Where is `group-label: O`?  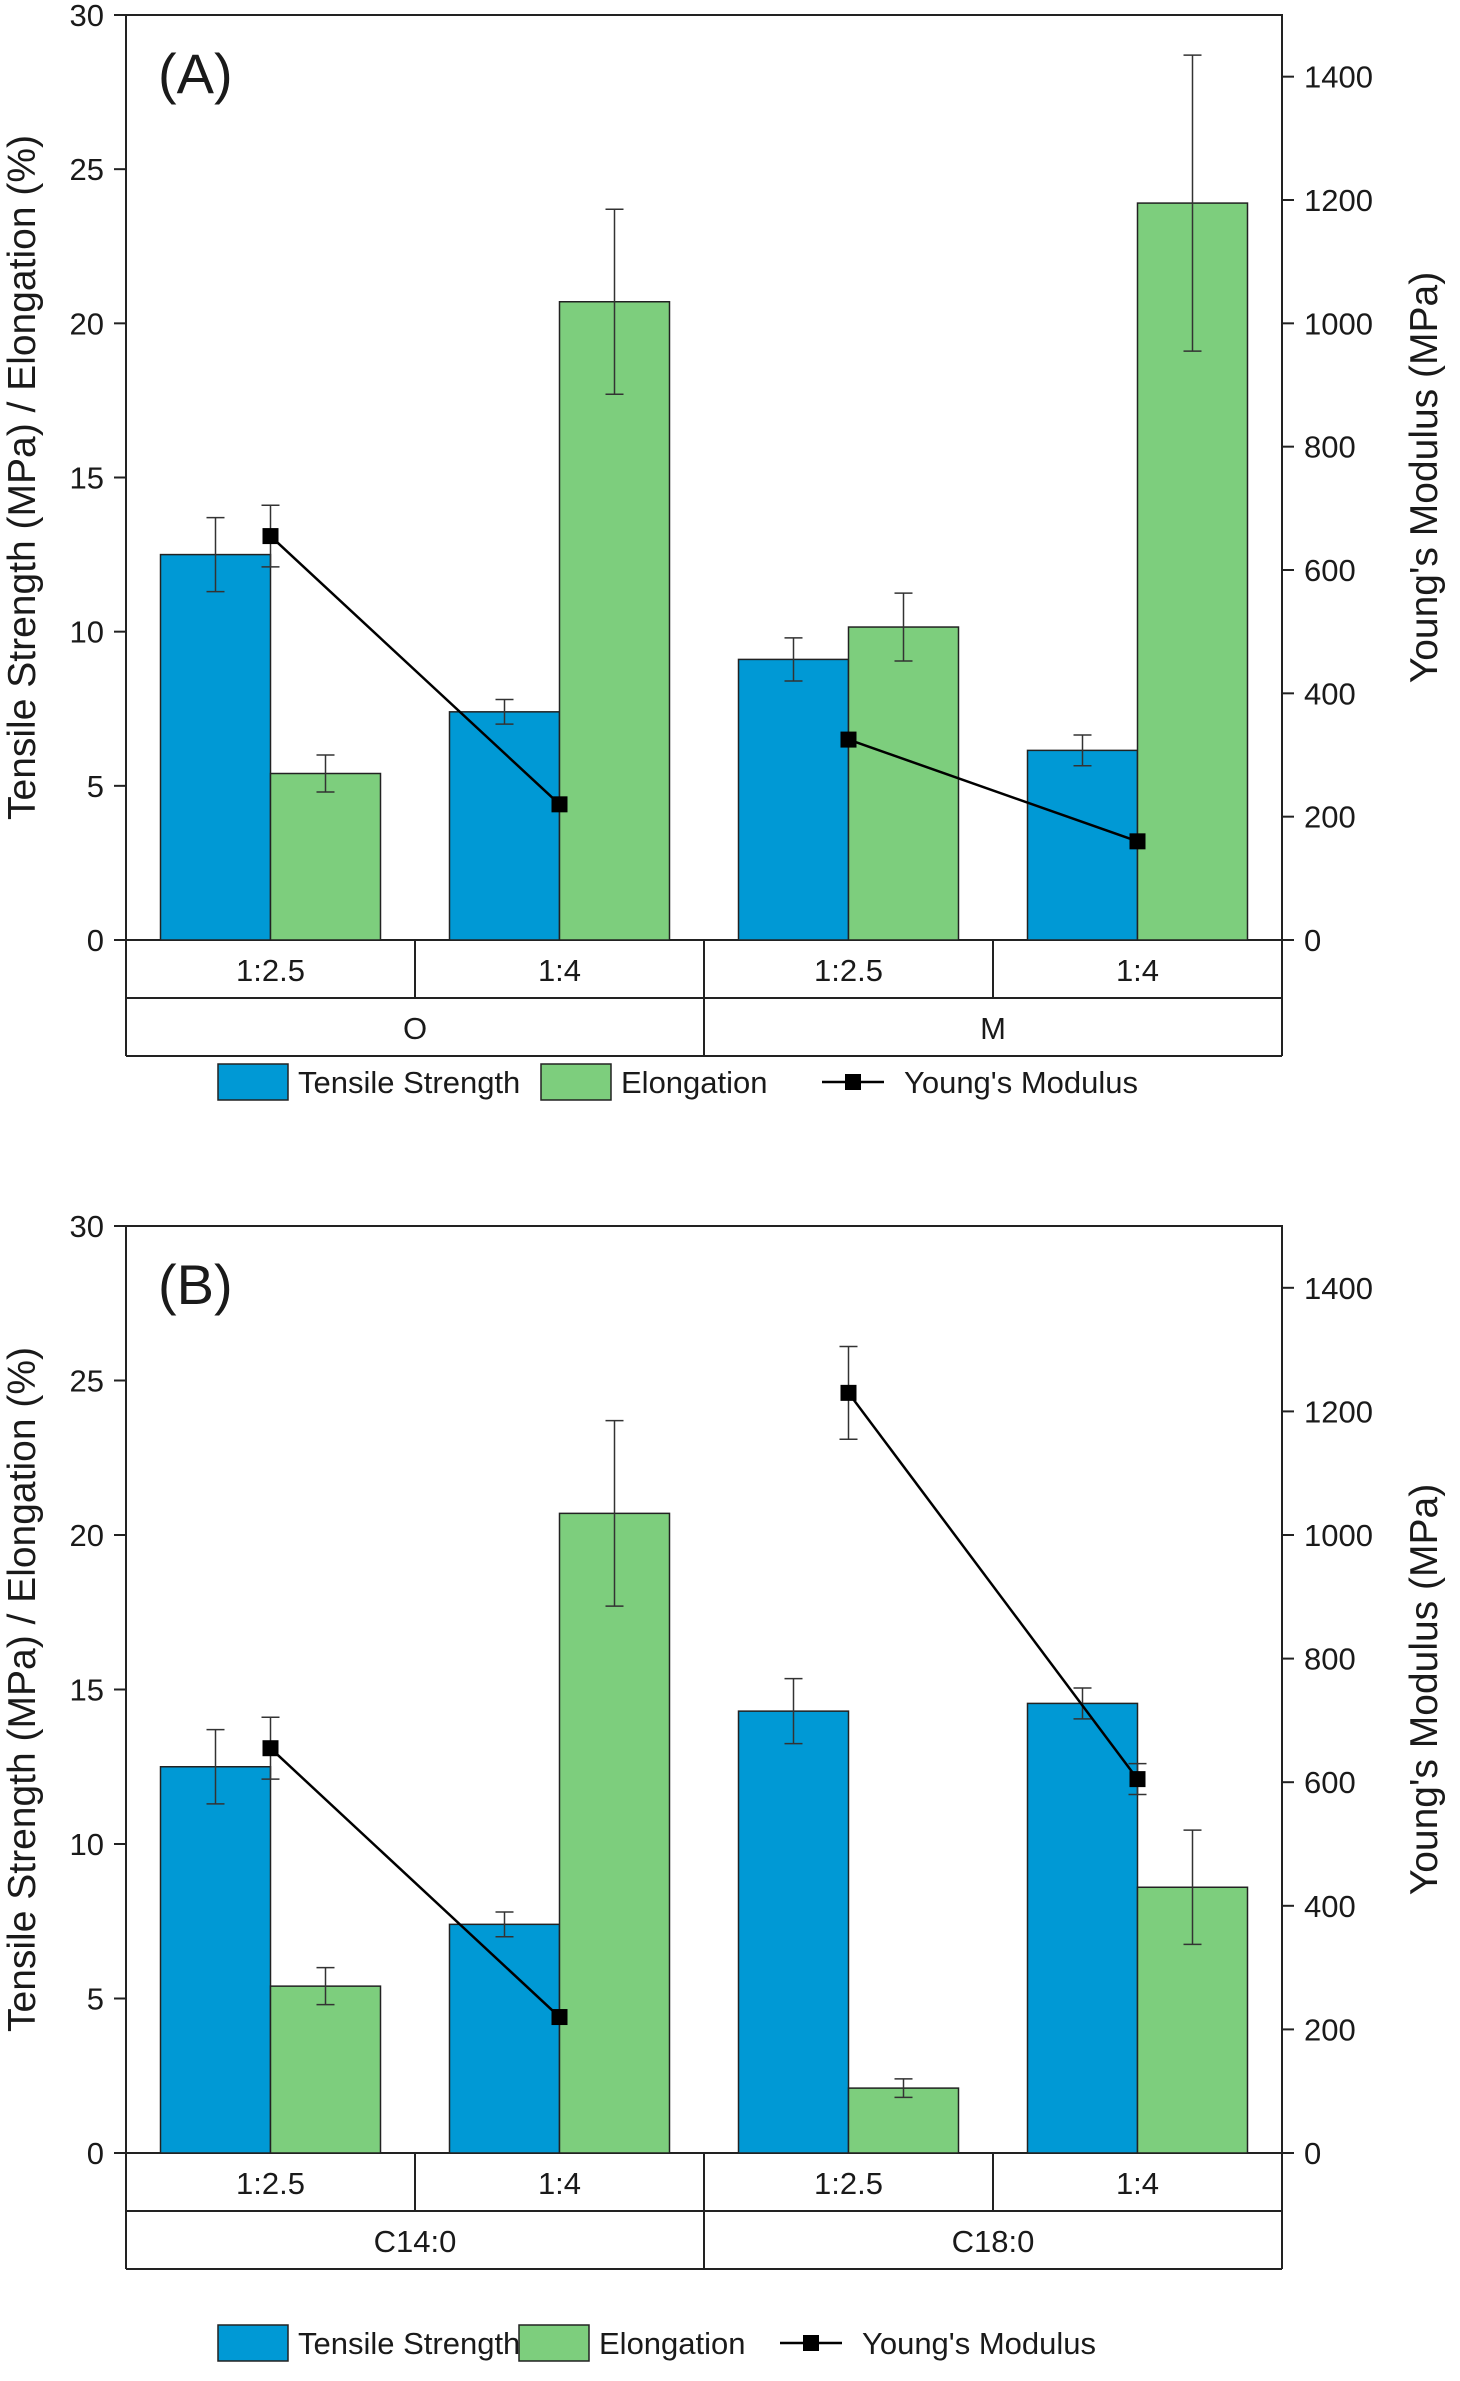
group-label: O is located at coordinates (415, 1028).